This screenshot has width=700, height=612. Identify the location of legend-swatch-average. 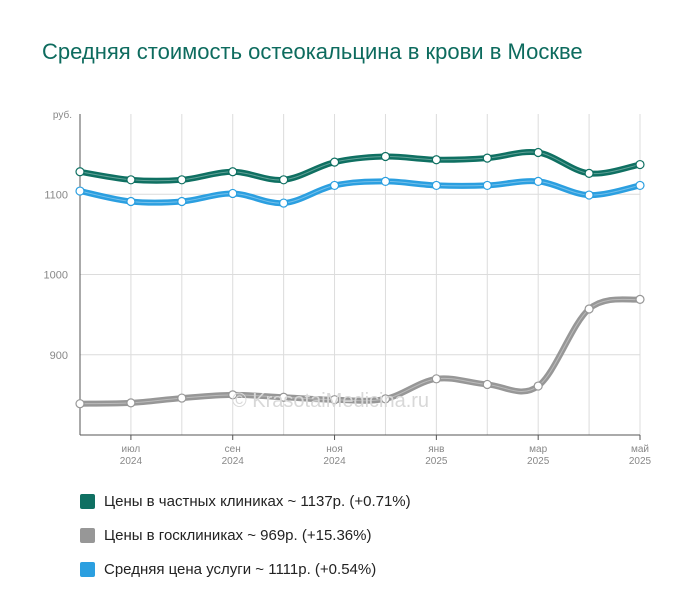
(87, 569).